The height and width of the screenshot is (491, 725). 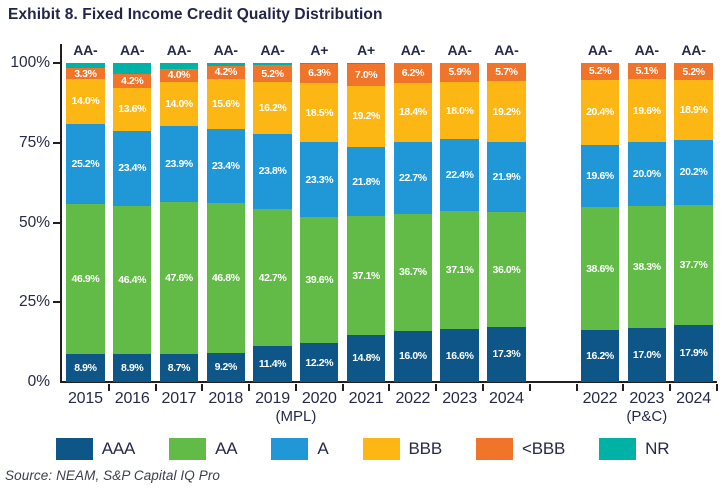 What do you see at coordinates (319, 362) in the screenshot?
I see `segment-value-label: 12.2%` at bounding box center [319, 362].